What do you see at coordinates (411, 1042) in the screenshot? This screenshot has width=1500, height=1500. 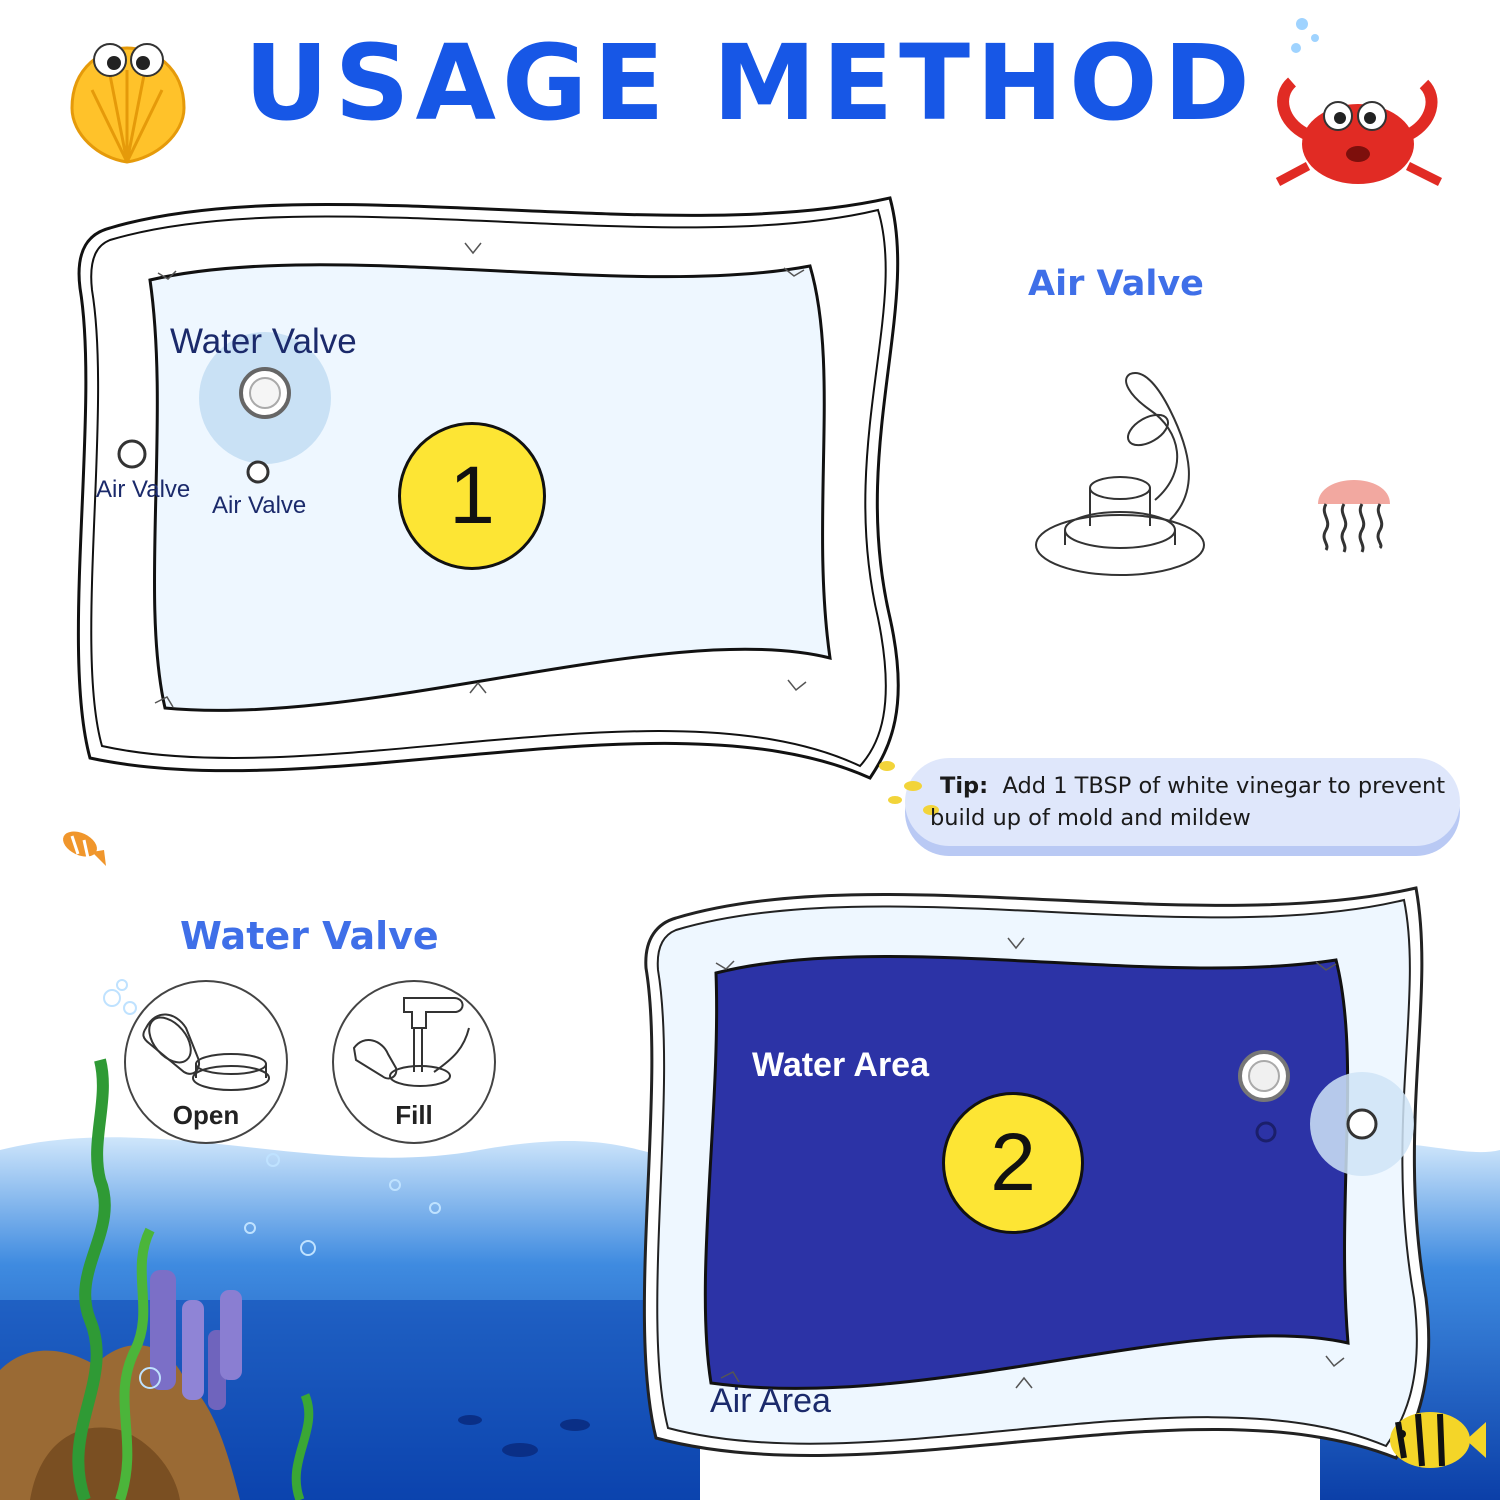 I see `fill-valve-illustration` at bounding box center [411, 1042].